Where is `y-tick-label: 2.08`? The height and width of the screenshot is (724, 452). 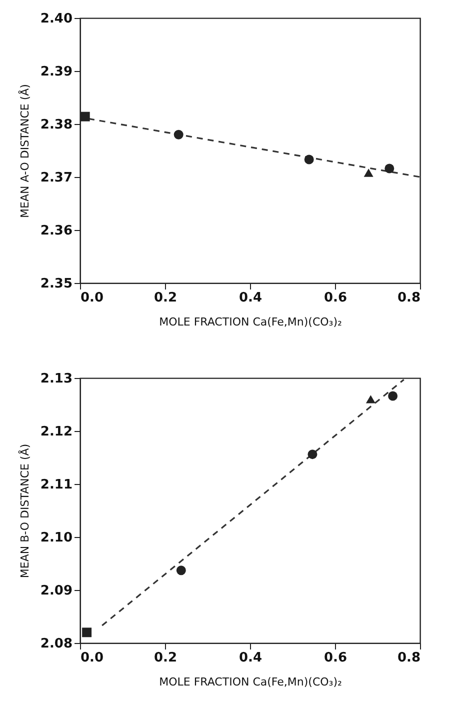
y-tick-label: 2.08 is located at coordinates (56, 644).